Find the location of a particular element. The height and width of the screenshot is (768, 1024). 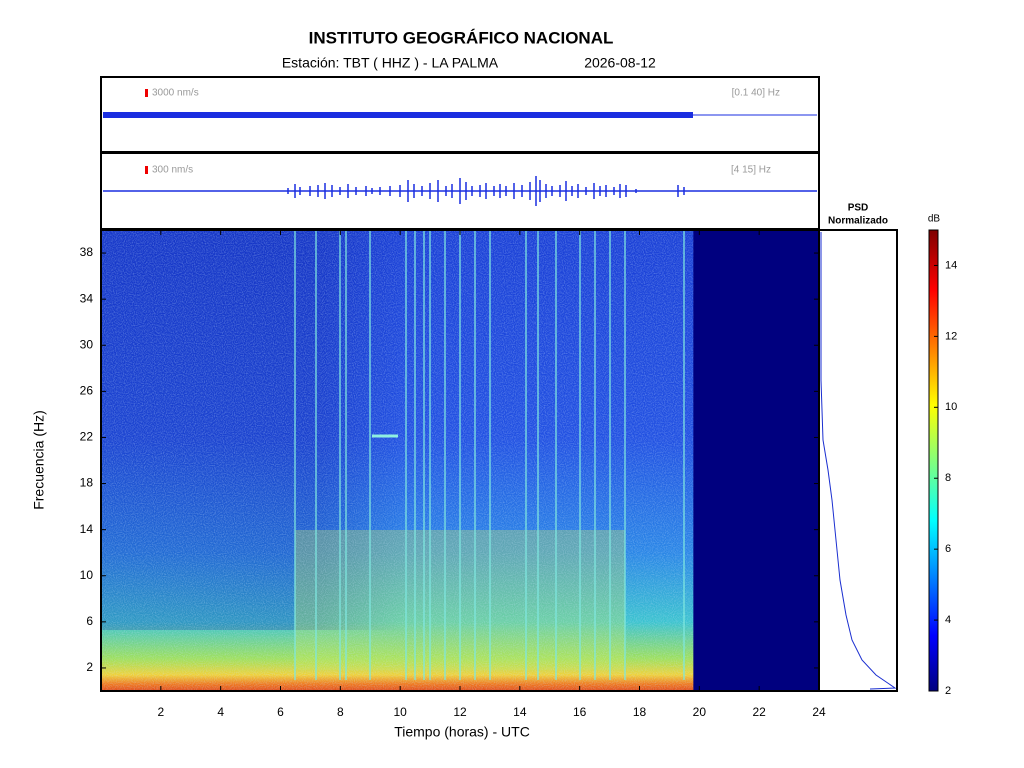

y-tick-label: 14 is located at coordinates (87, 529).